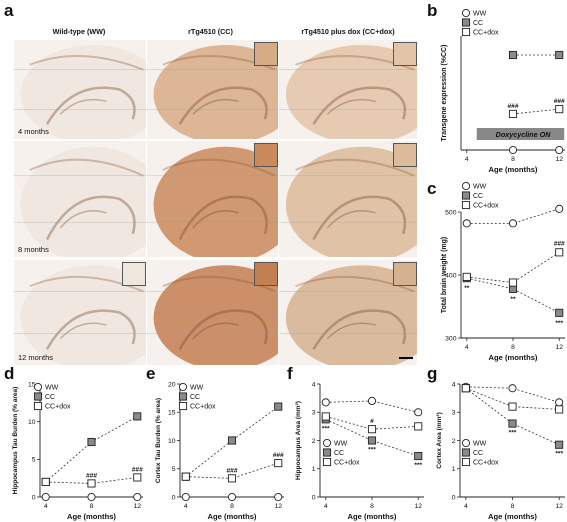  I want to click on chart-e-legend-label: CC, so click(195, 397).